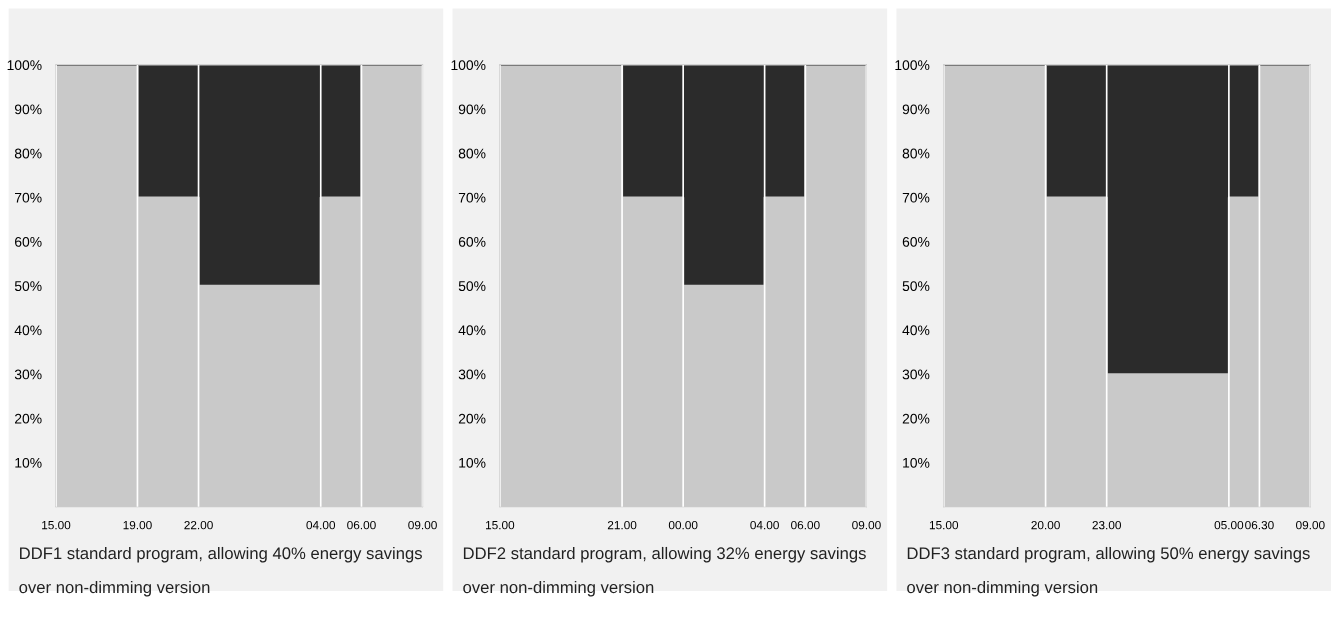  What do you see at coordinates (1045, 525) in the screenshot?
I see `x-tick-label: 20.00` at bounding box center [1045, 525].